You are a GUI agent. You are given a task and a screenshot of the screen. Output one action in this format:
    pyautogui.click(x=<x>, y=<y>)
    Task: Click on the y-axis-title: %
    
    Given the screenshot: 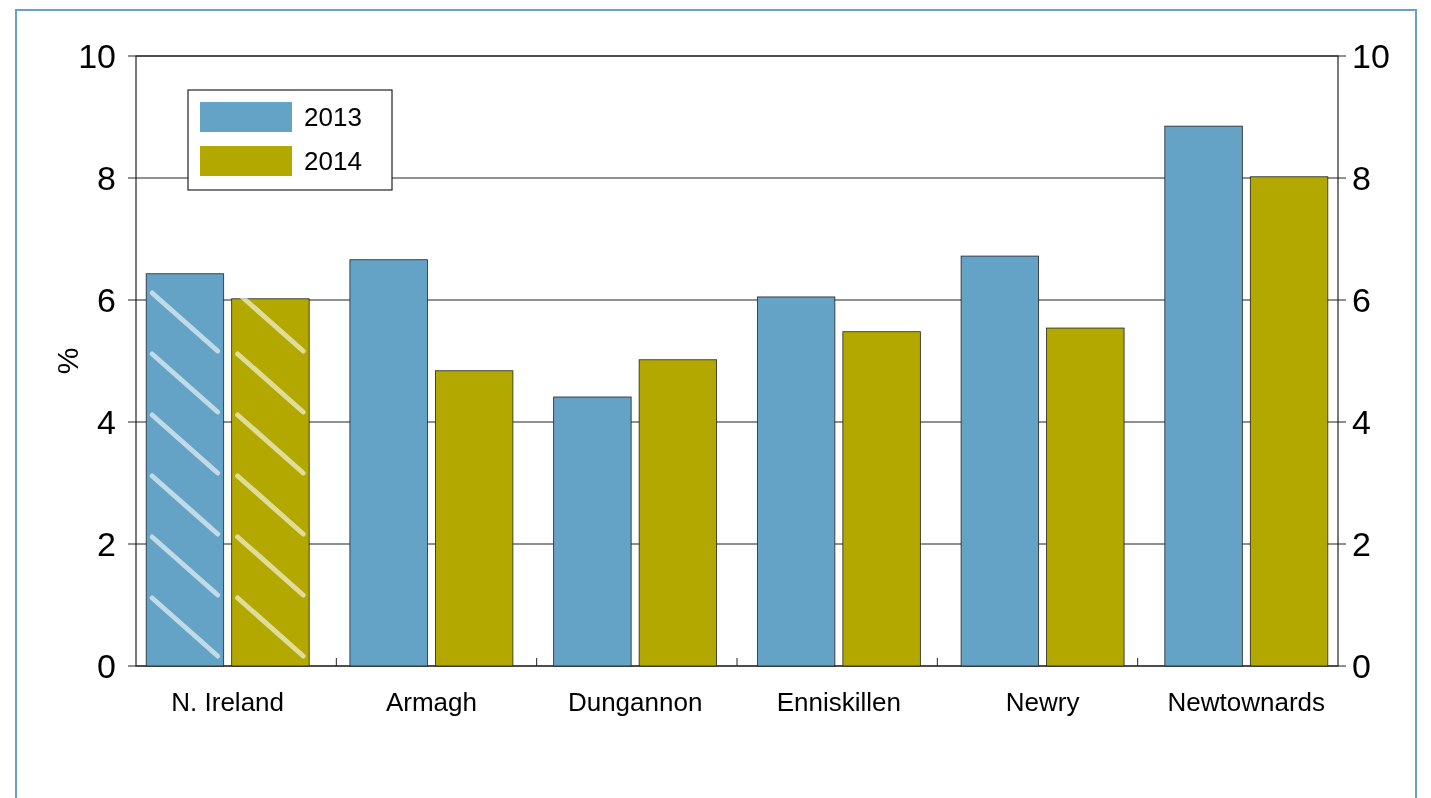 What is the action you would take?
    pyautogui.click(x=67, y=361)
    